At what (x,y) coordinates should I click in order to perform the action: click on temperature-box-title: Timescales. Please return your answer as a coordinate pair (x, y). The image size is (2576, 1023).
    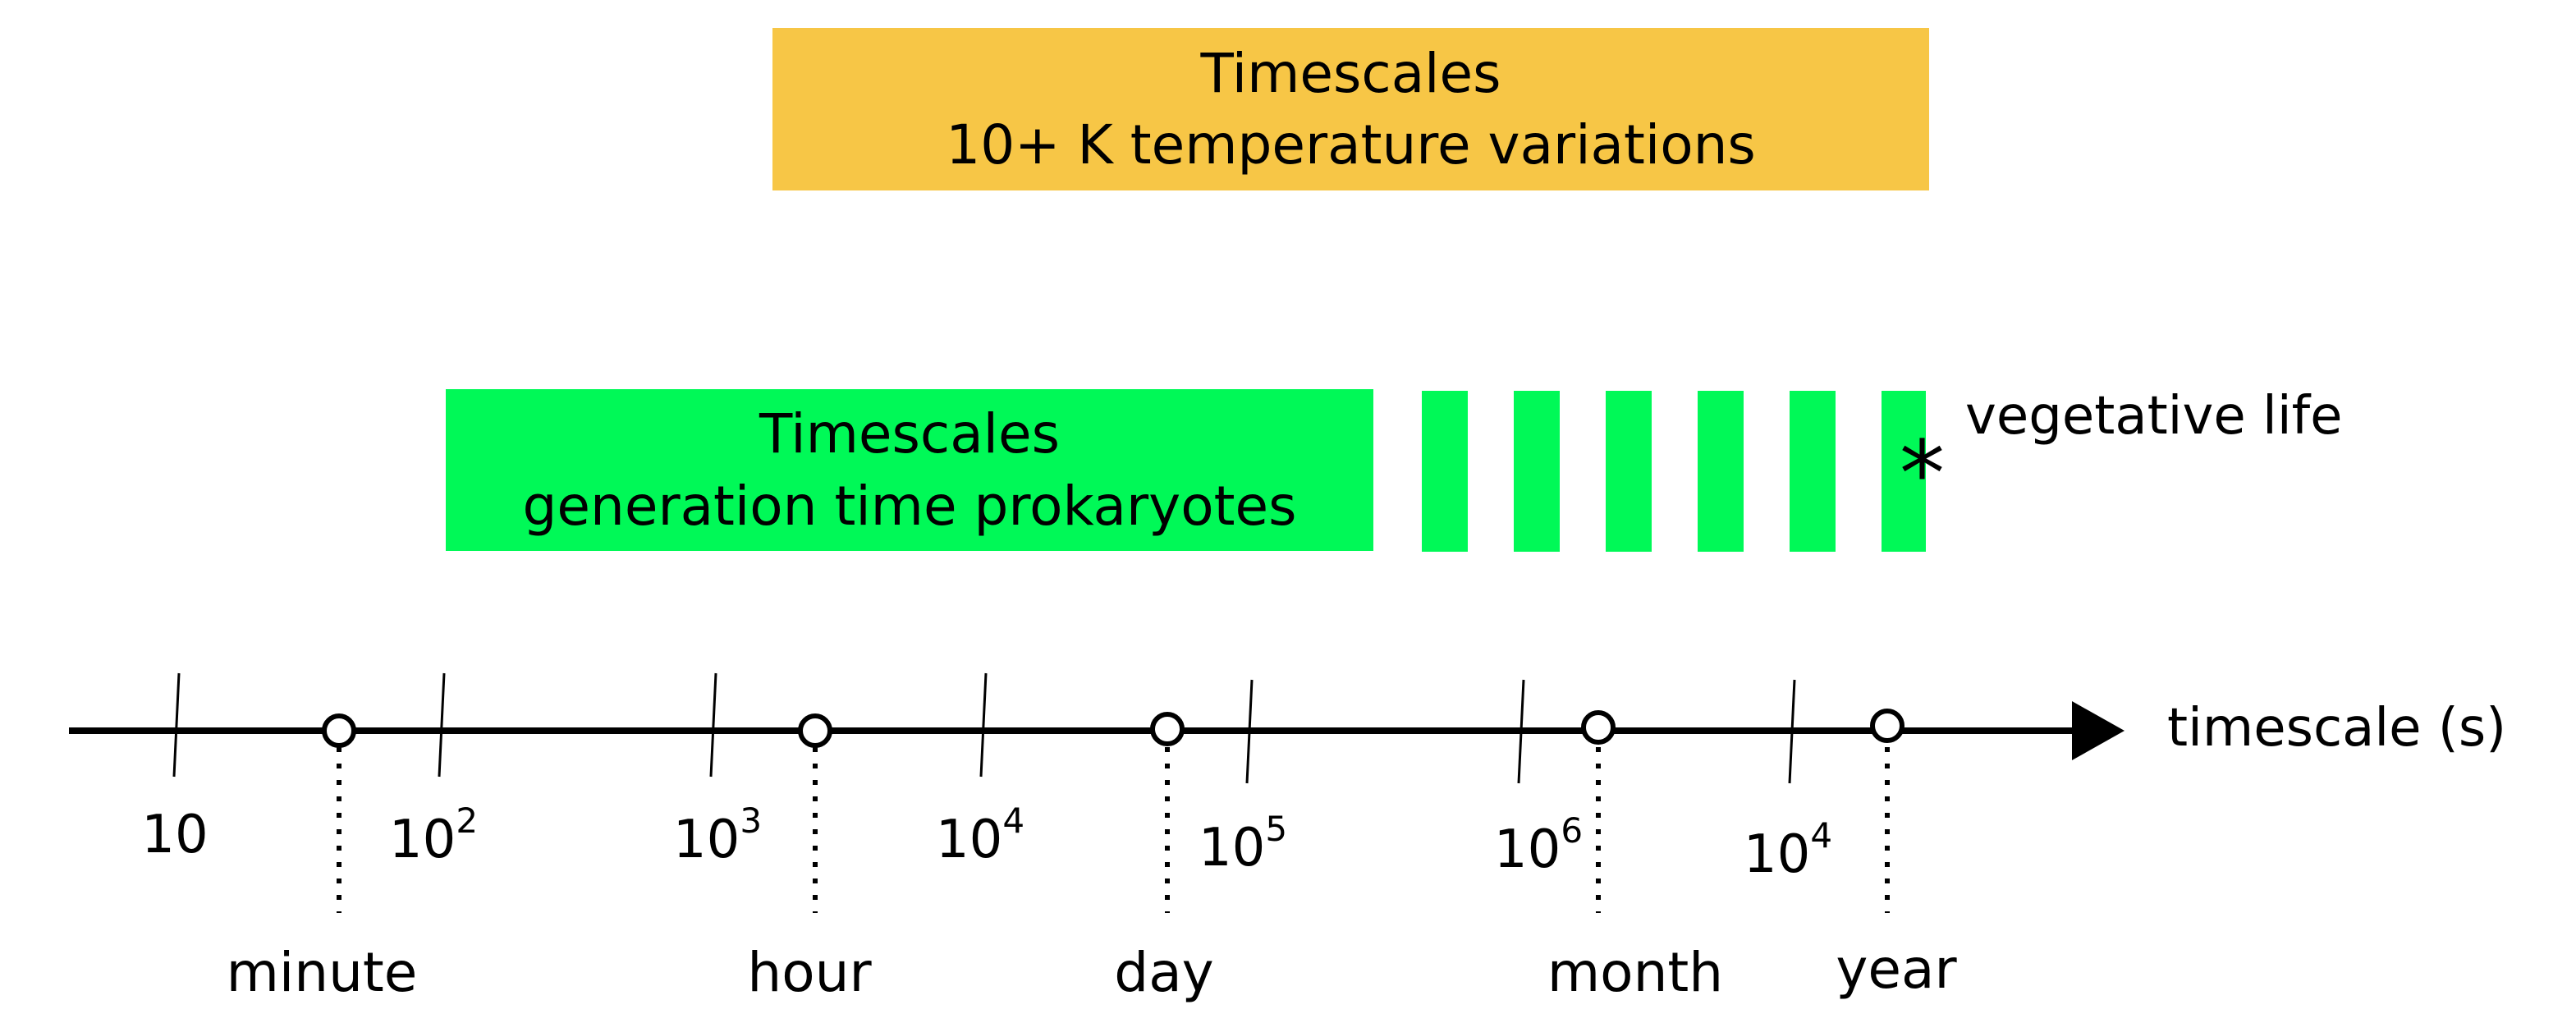
    Looking at the image, I should click on (1351, 73).